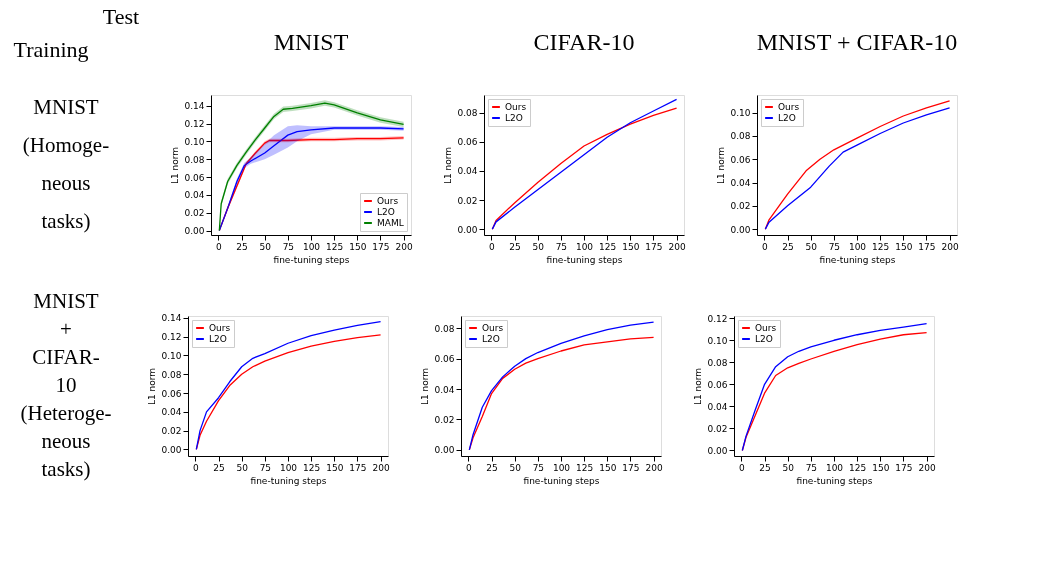 The image size is (1053, 582). Describe the element at coordinates (66, 107) in the screenshot. I see `text: MNIST` at that location.